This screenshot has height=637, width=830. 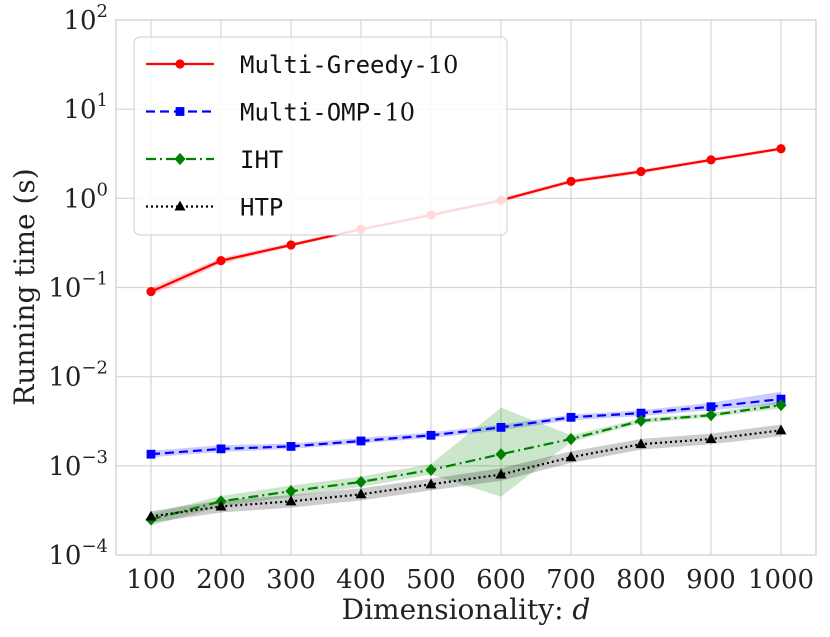 I want to click on iht-line, so click(x=466, y=462).